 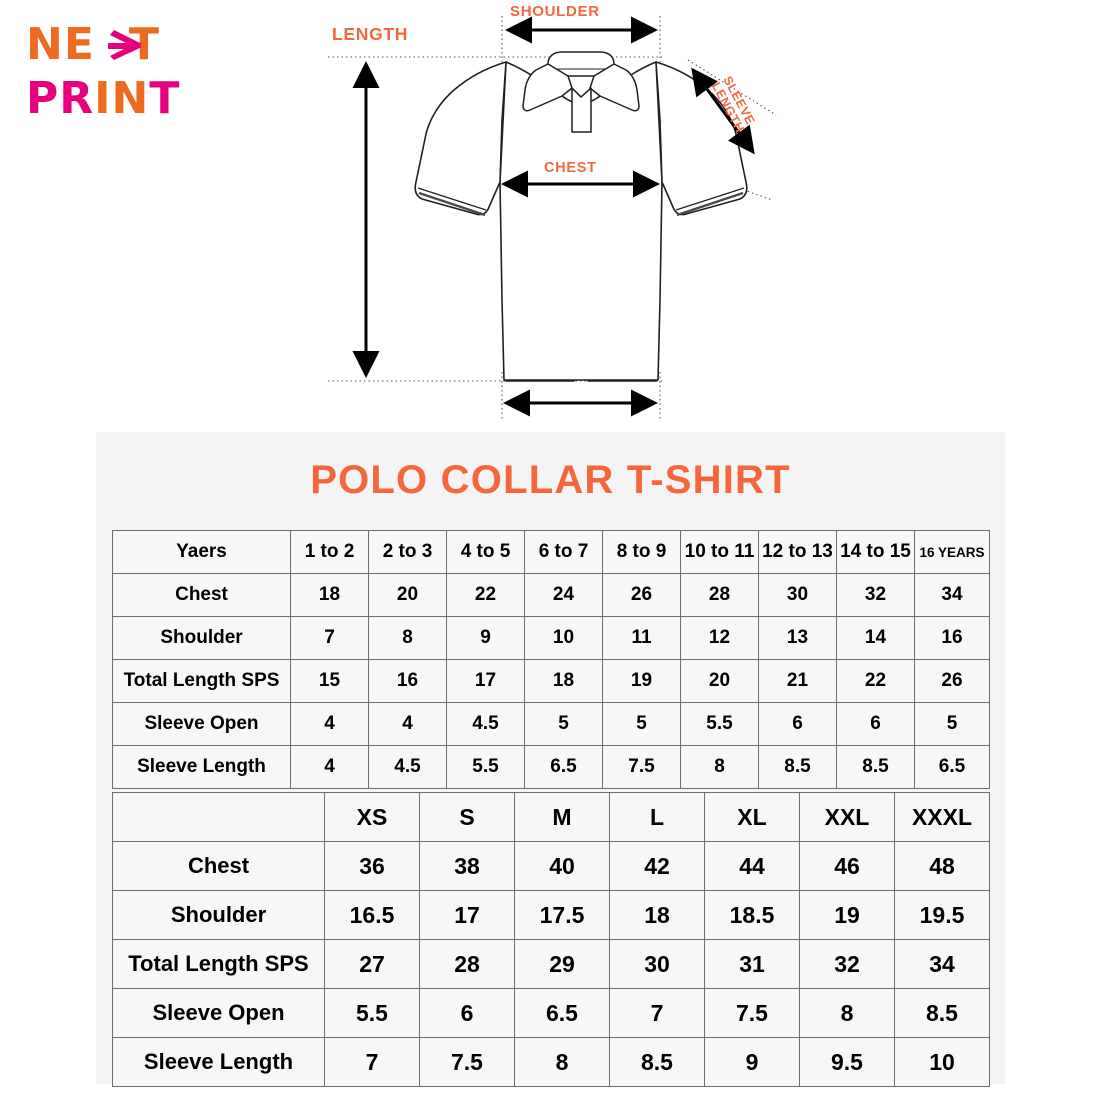 I want to click on adult-header-xl: XL, so click(x=752, y=817).